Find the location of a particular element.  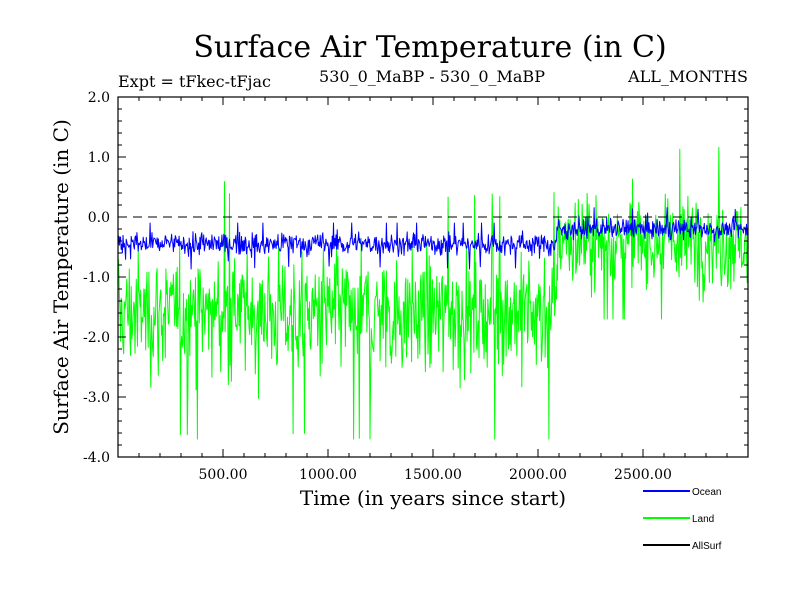

legend-label-allsurf: AllSurf is located at coordinates (707, 546).